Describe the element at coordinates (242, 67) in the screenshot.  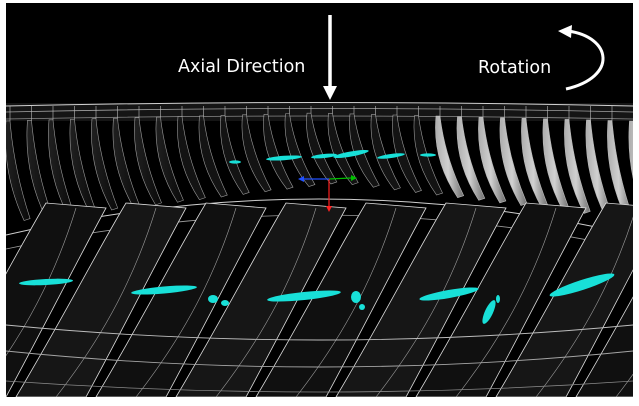
I see `axial-direction-label: Axial Direction` at that location.